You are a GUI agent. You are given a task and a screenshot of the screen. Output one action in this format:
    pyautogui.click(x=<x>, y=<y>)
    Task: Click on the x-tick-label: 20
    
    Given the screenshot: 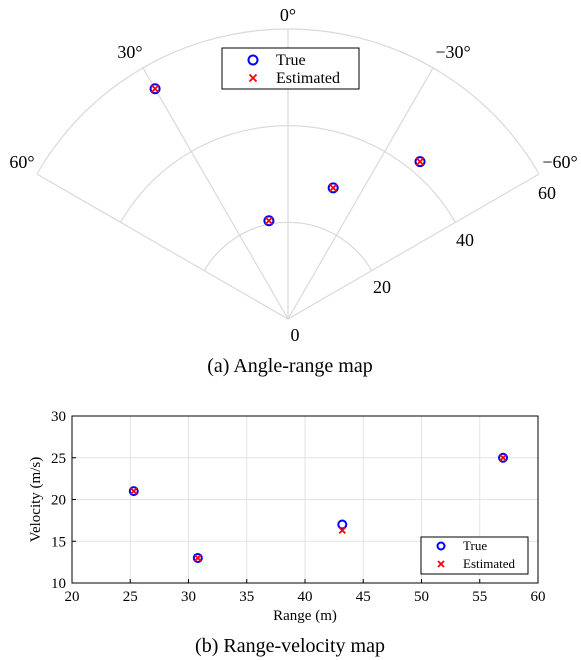 What is the action you would take?
    pyautogui.click(x=72, y=597)
    